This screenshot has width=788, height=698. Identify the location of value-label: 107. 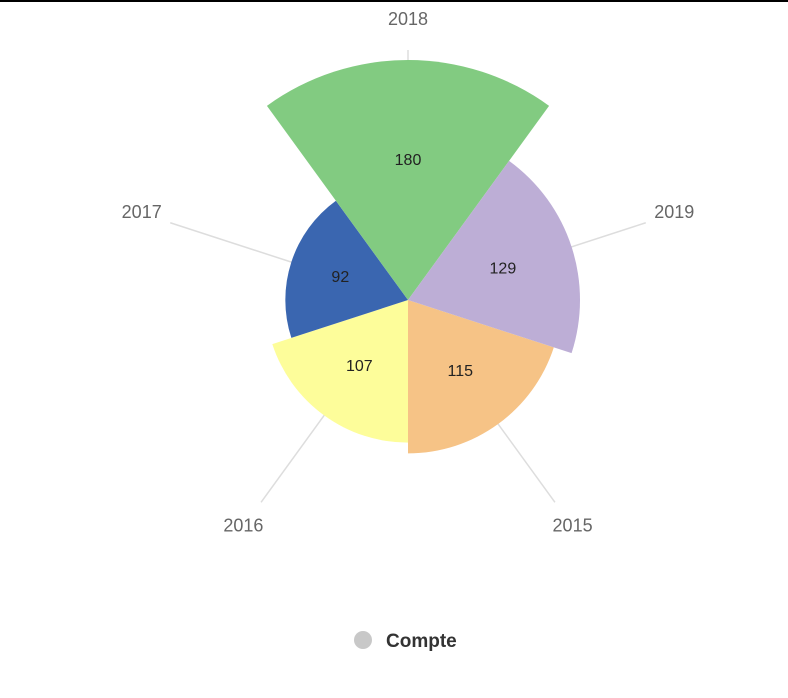
(359, 366).